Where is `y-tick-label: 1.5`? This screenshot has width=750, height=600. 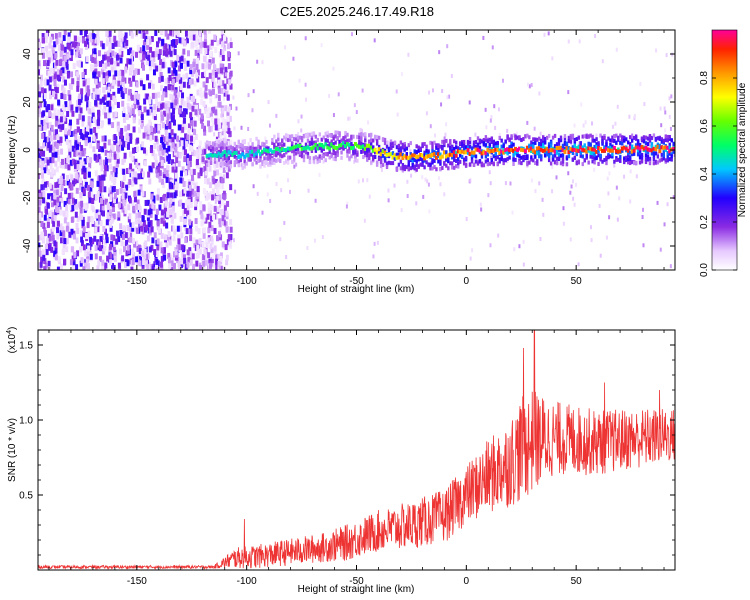 y-tick-label: 1.5 is located at coordinates (26, 346).